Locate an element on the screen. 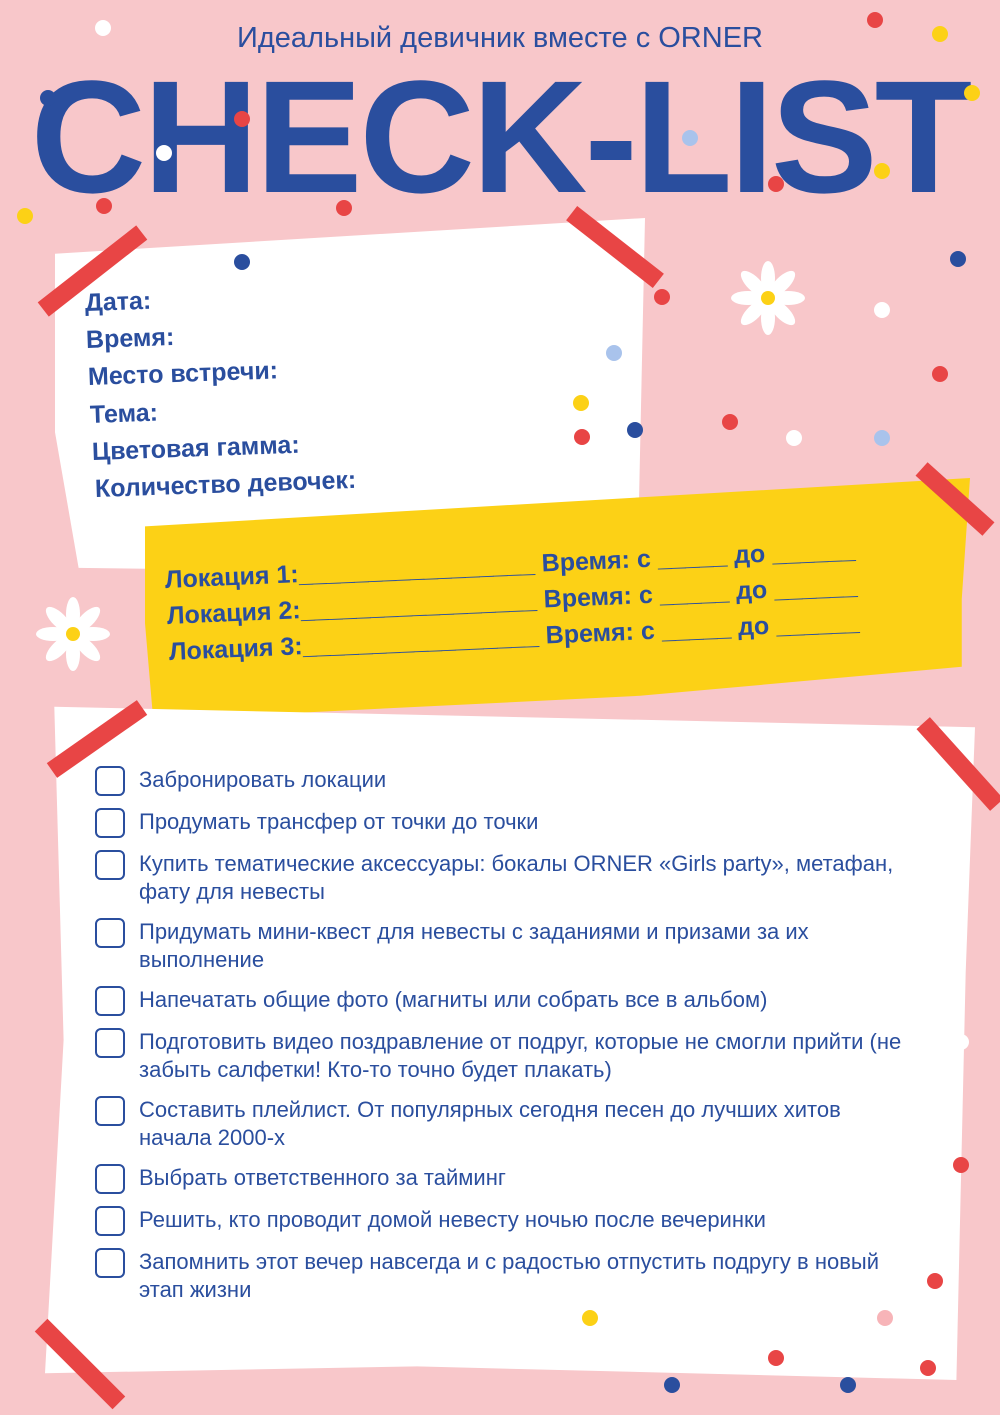 This screenshot has height=1415, width=1000. checklist-item-text: Забронировать локации is located at coordinates (263, 779).